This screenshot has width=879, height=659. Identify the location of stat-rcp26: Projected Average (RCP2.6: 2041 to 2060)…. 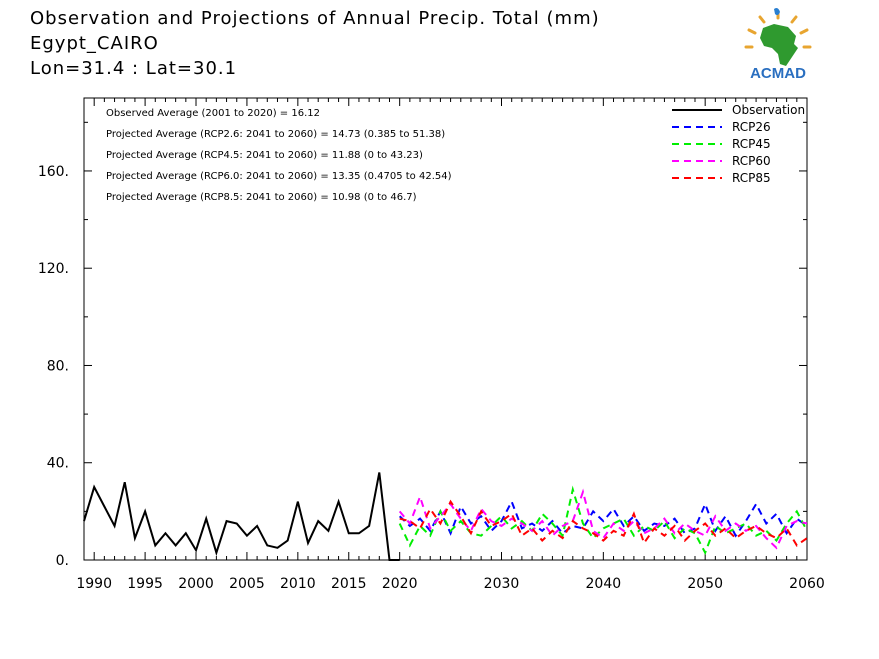
(276, 134).